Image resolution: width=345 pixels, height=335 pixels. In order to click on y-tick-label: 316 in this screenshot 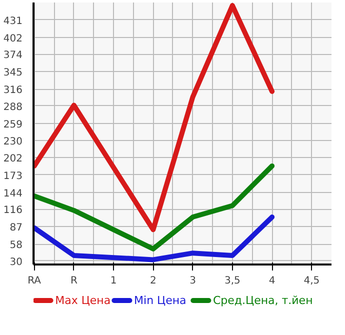, I will do `click(13, 90)`.